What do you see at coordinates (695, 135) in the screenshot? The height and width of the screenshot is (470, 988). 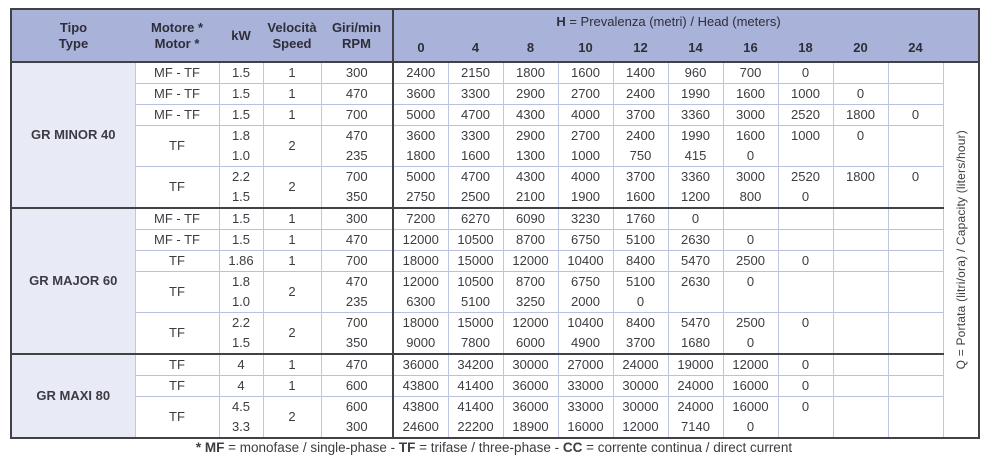 I see `capacity-value-cell: 1990` at bounding box center [695, 135].